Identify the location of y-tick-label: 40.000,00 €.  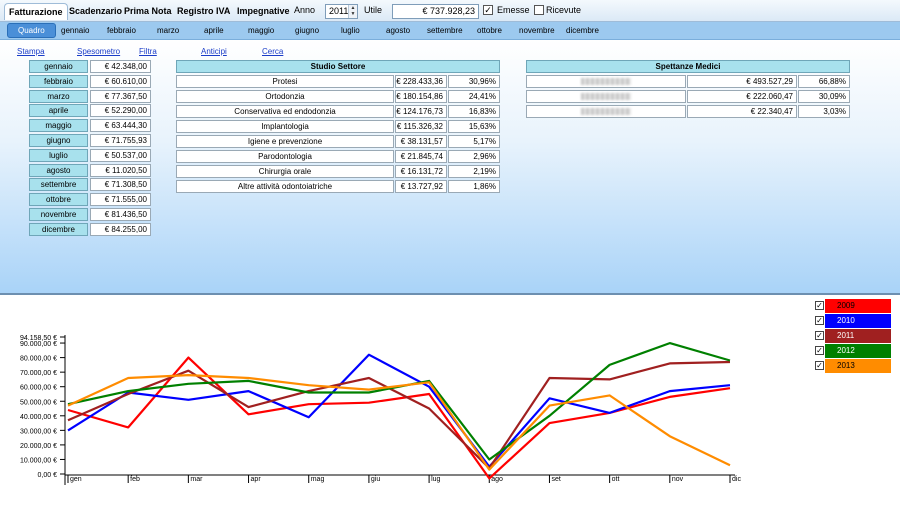
(38, 417).